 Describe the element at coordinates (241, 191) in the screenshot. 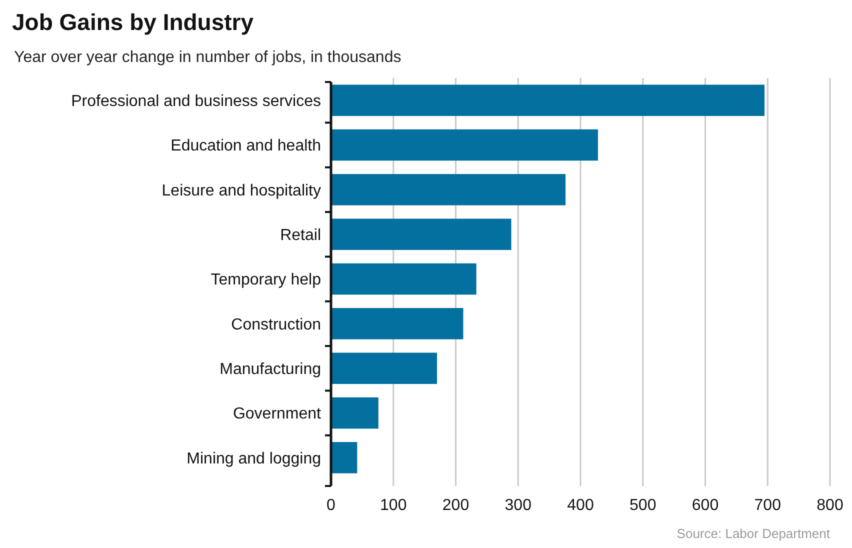

I see `y-tick-label: Leisure and hospitality` at that location.